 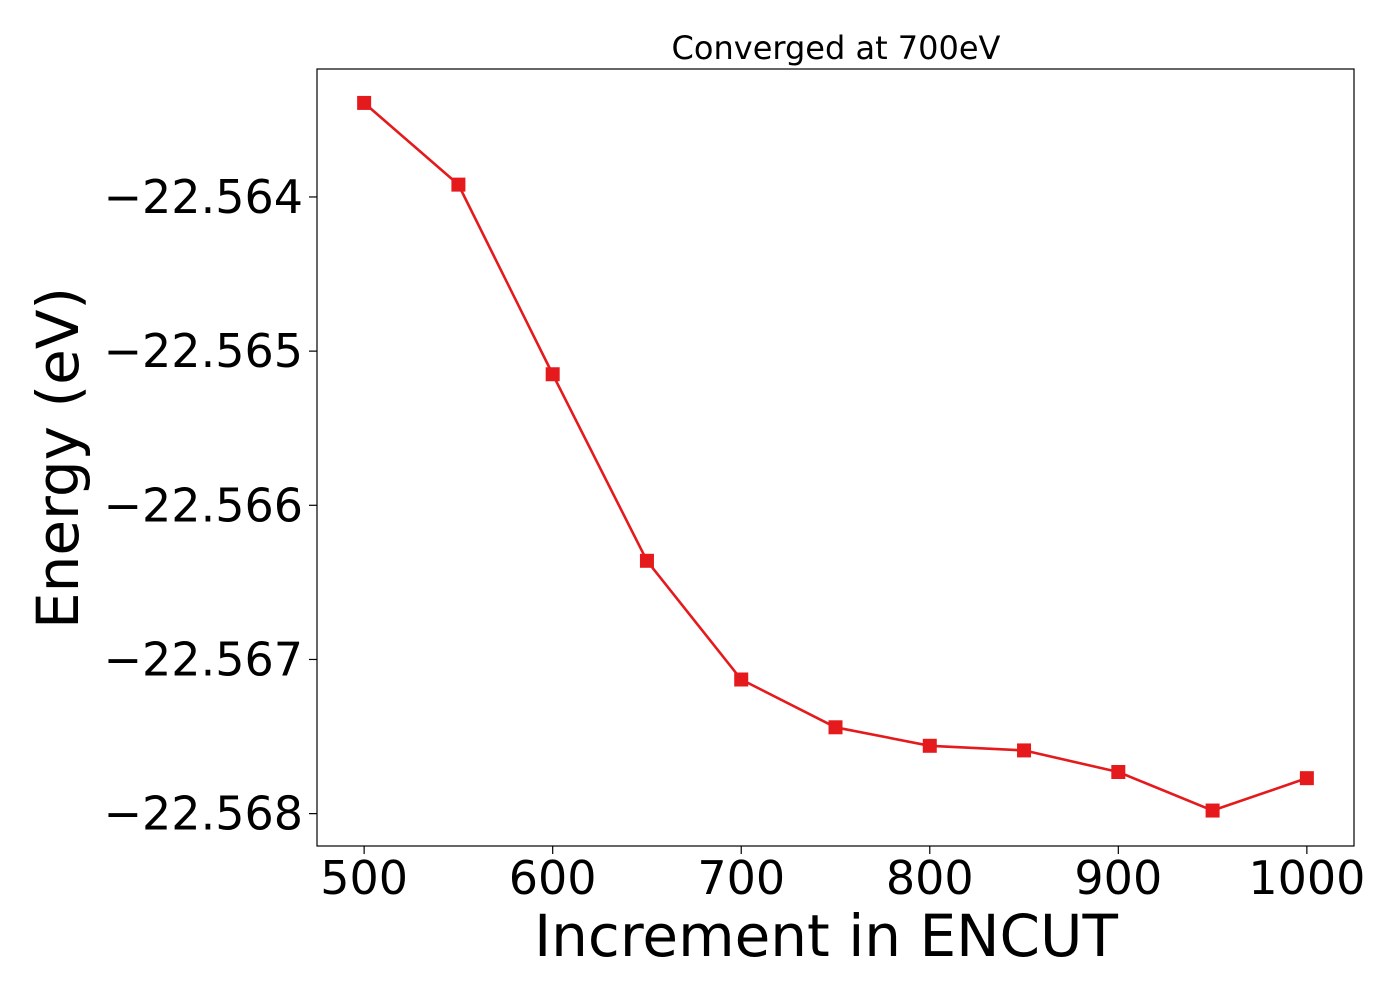 I want to click on x-tick-label: 600, so click(x=553, y=878).